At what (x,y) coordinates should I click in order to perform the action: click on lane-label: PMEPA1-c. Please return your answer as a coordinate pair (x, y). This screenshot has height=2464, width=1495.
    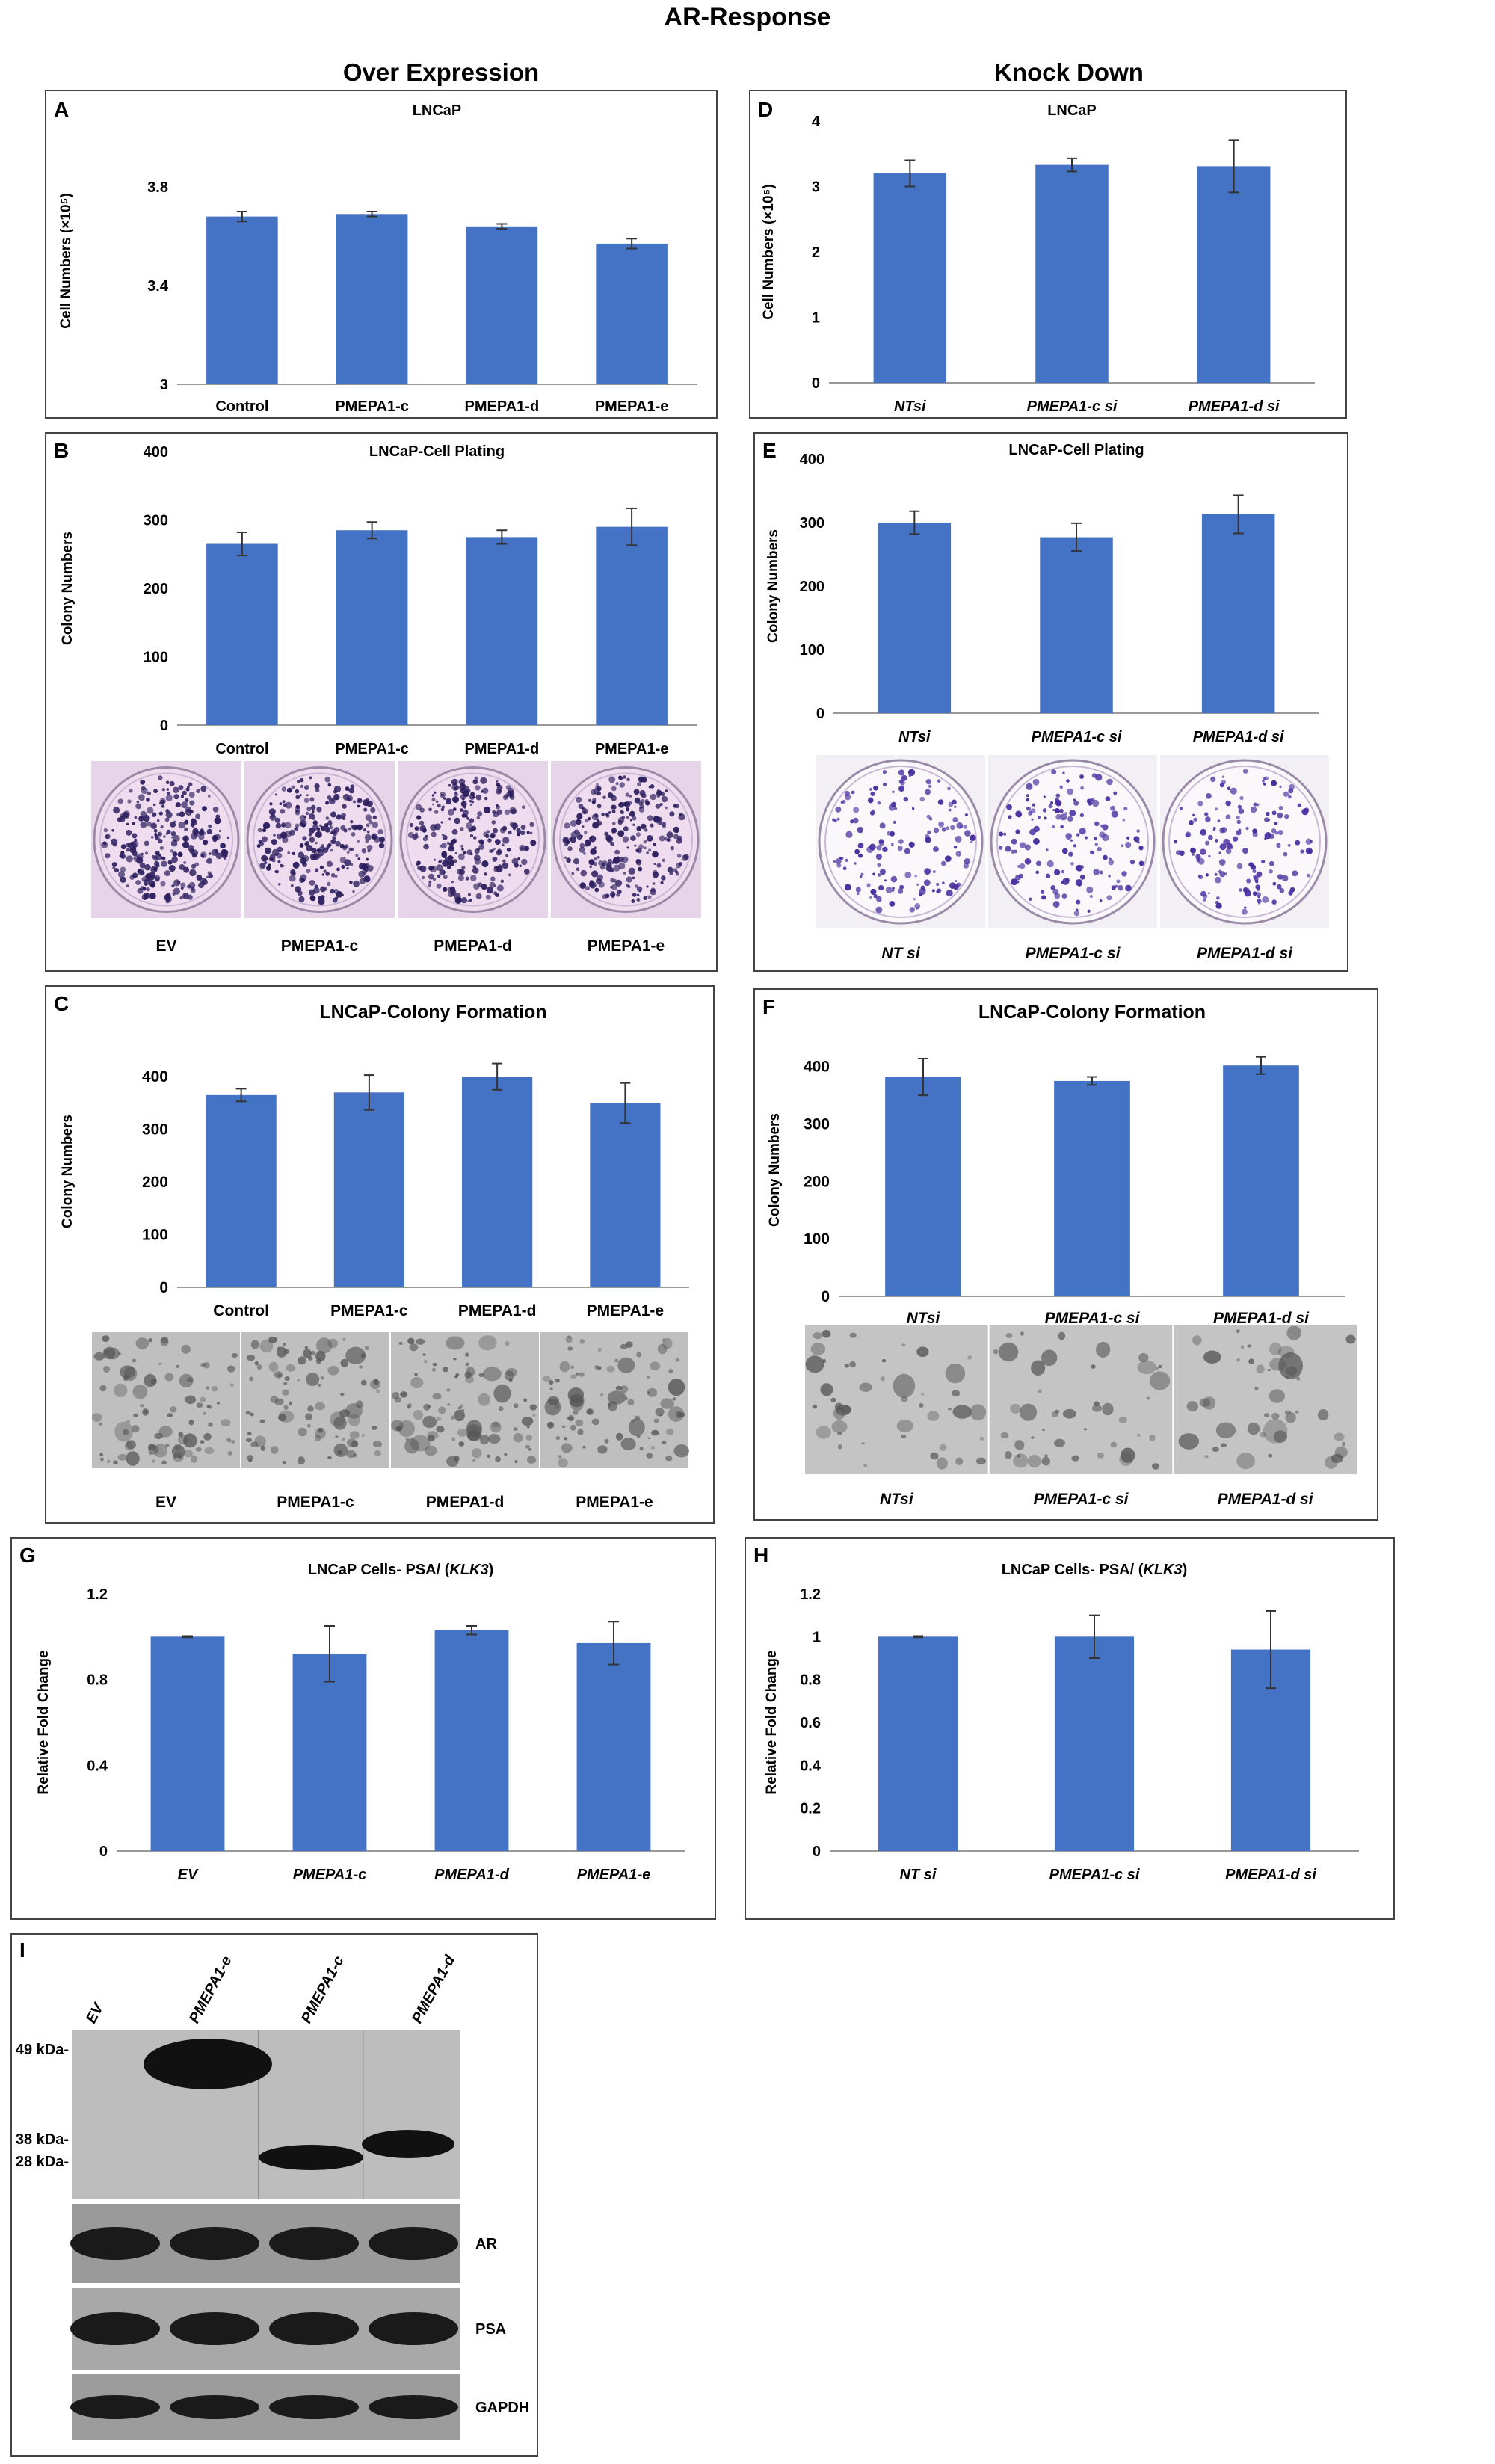
    Looking at the image, I should click on (323, 1989).